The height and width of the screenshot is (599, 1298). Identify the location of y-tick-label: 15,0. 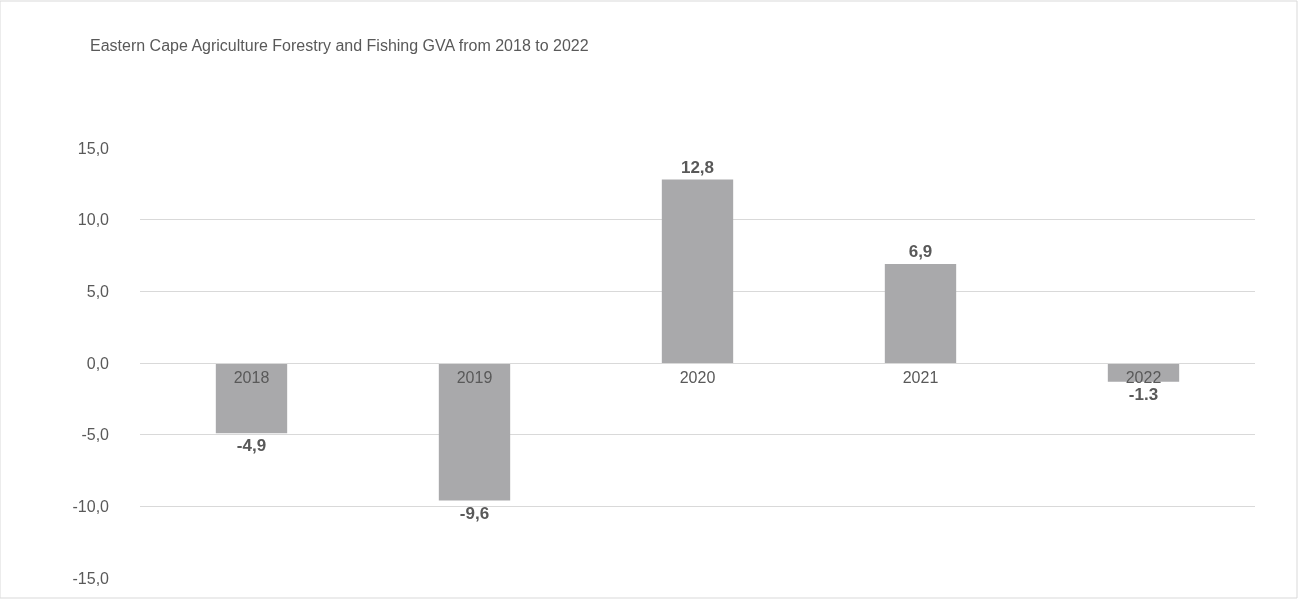
(93, 148).